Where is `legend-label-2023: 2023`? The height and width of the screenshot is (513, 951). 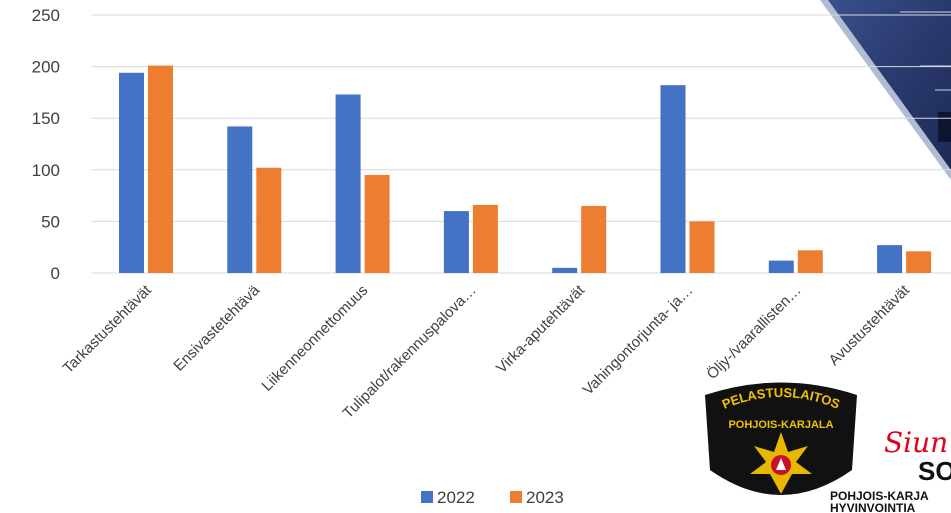
legend-label-2023: 2023 is located at coordinates (545, 497).